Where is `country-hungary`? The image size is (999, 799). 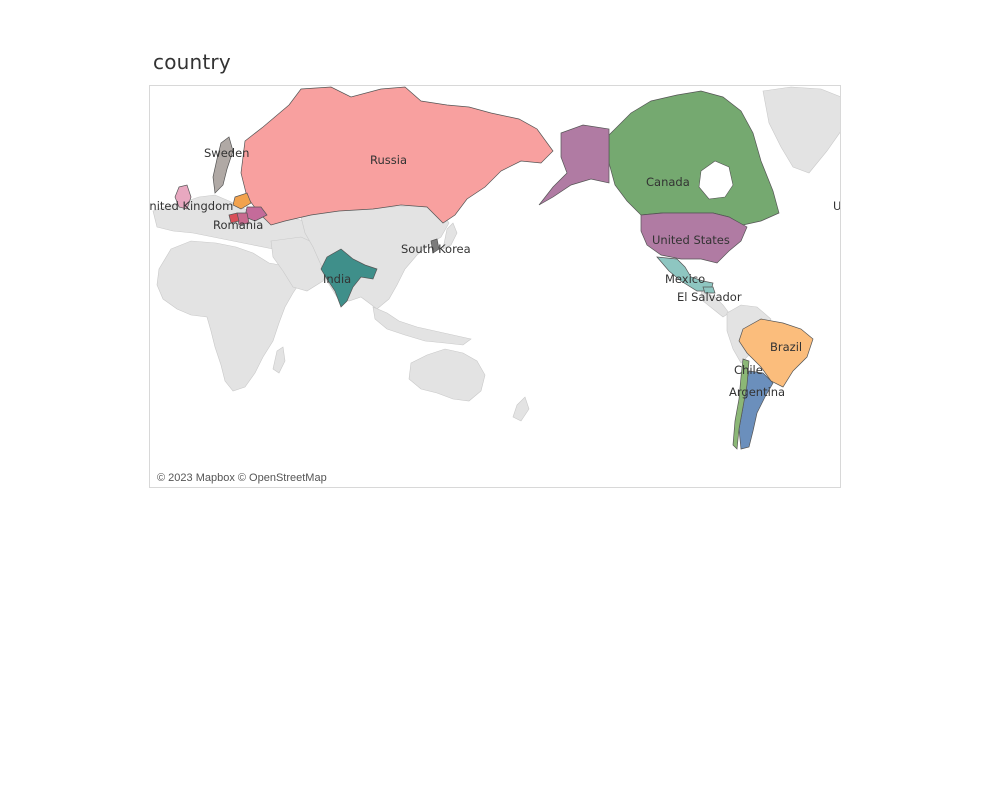 country-hungary is located at coordinates (234, 218).